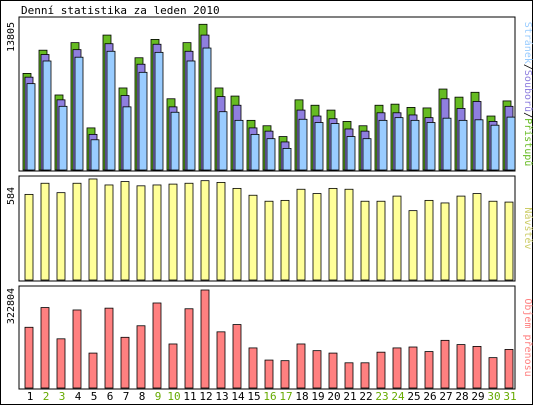 Image resolution: width=533 pixels, height=406 pixels. What do you see at coordinates (429, 396) in the screenshot?
I see `x-tick-label-26: 26` at bounding box center [429, 396].